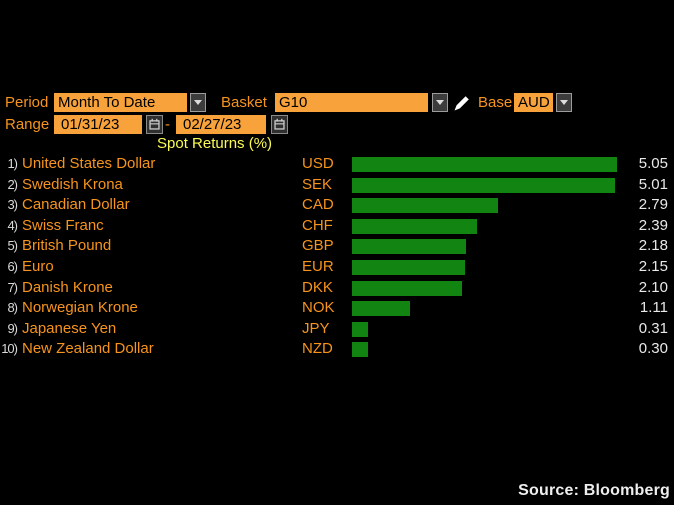 The image size is (674, 505). What do you see at coordinates (89, 163) in the screenshot?
I see `currency-name: United States Dollar` at bounding box center [89, 163].